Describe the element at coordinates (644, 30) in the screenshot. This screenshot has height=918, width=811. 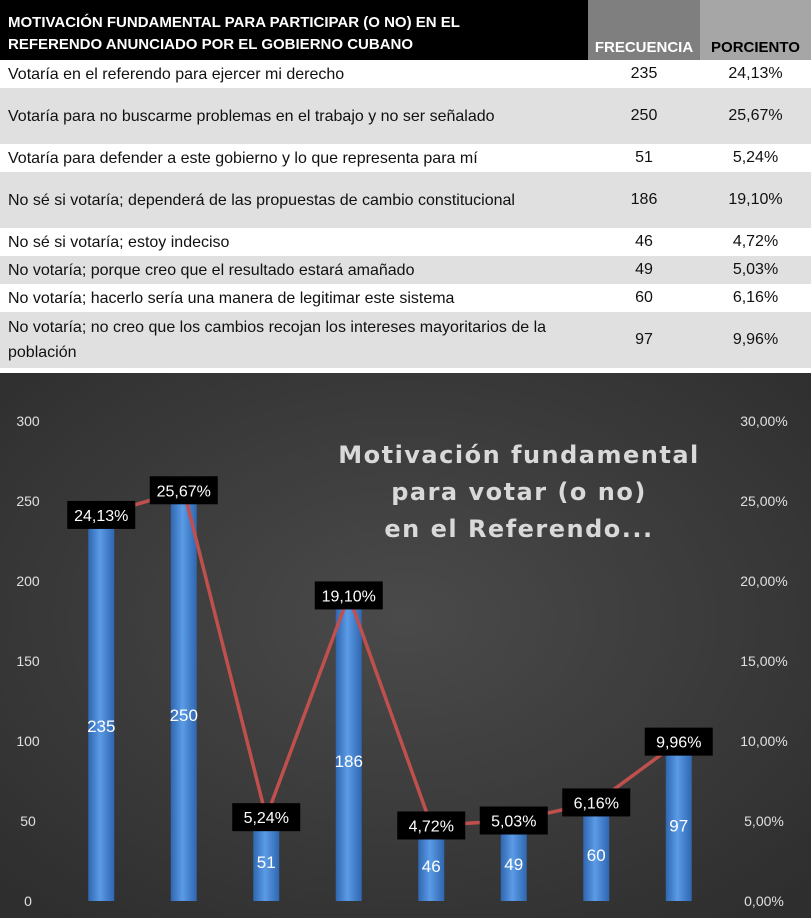
I see `column-header-frecuencia: FRECUENCIA` at that location.